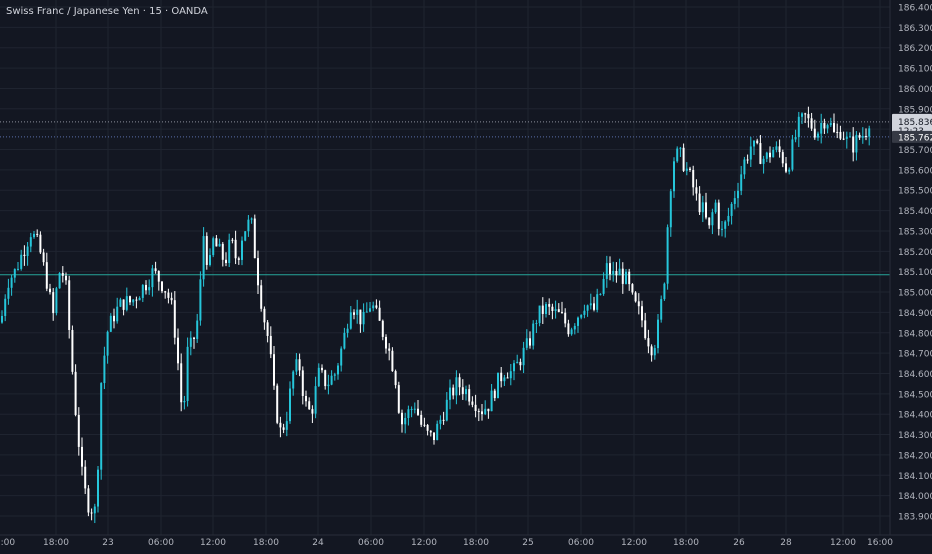 The image size is (932, 554). What do you see at coordinates (7, 543) in the screenshot?
I see `time-tick-label: 2:00` at bounding box center [7, 543].